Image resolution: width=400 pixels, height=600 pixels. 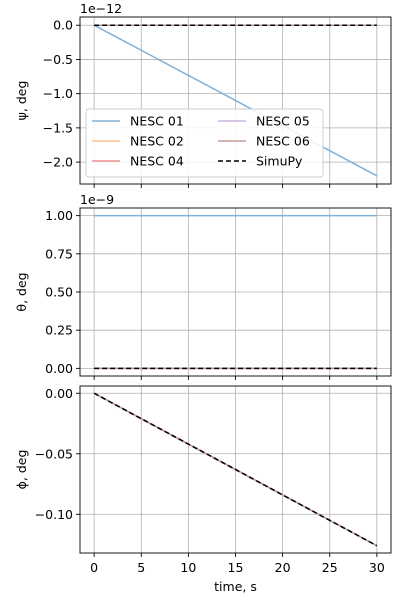 I want to click on y-tick-label: −0.5, so click(x=58, y=59).